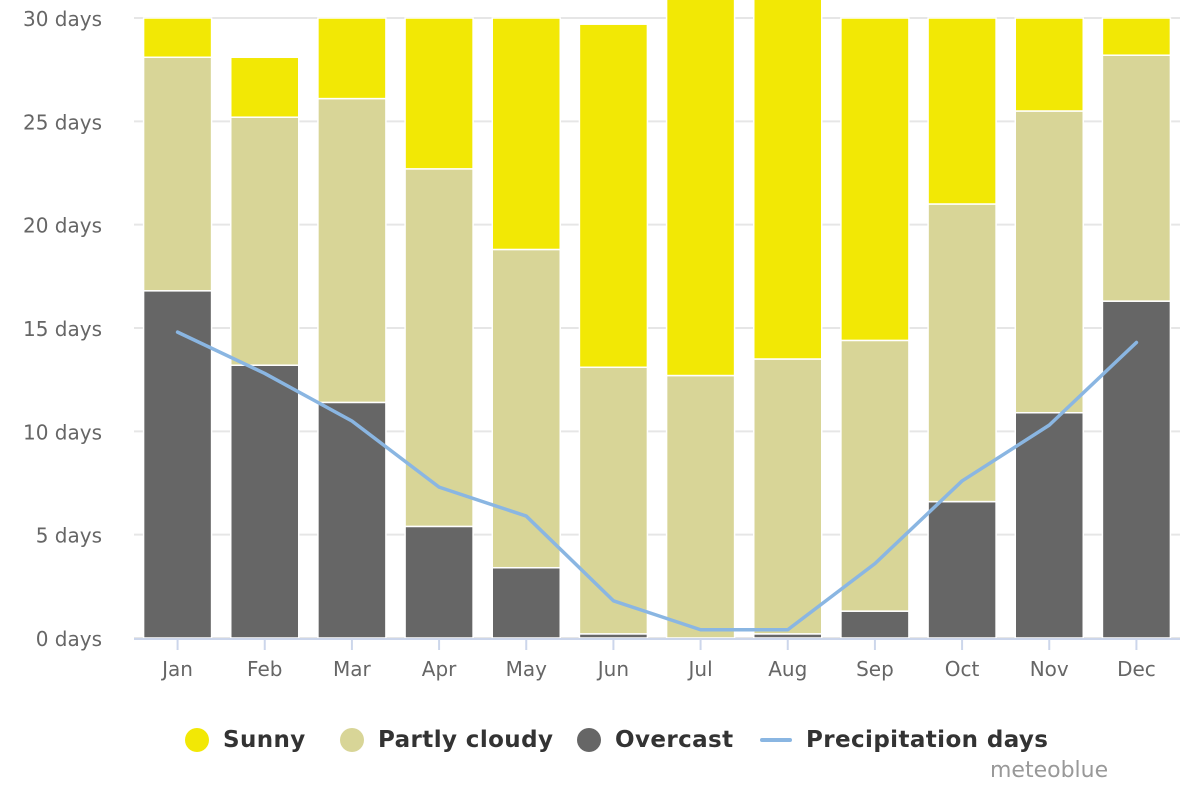 The image size is (1200, 800). Describe the element at coordinates (674, 740) in the screenshot. I see `legend-overcast-label: Overcast` at that location.